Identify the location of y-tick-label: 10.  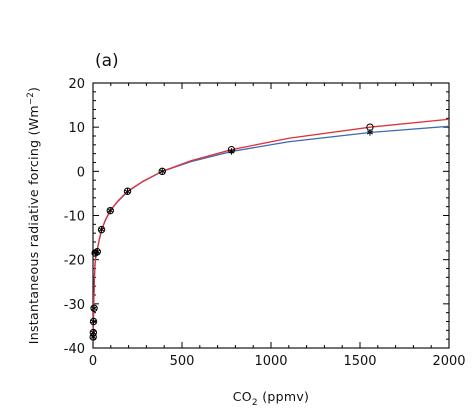
(76, 128).